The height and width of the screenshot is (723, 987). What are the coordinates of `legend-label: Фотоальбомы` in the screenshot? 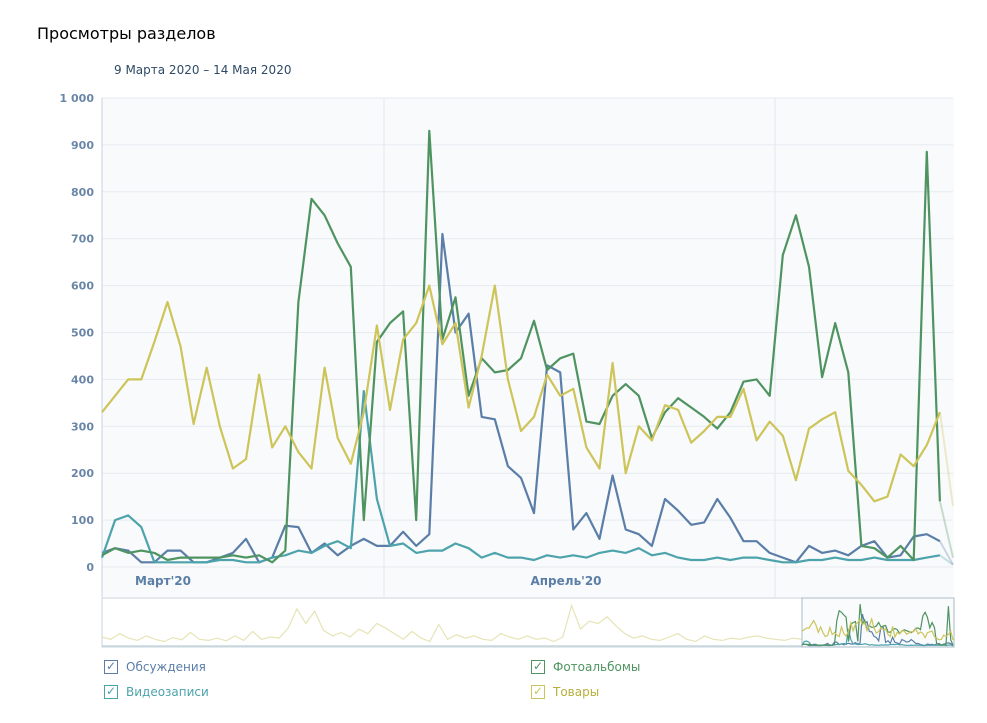 It's located at (597, 667).